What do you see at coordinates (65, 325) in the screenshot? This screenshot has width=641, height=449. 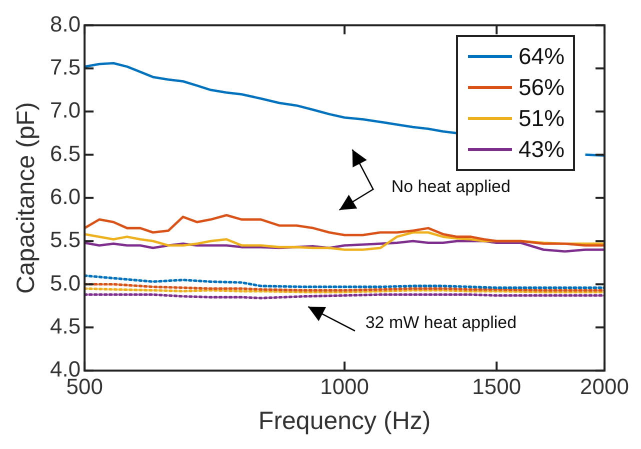 I see `y-tick-label: 4.5` at bounding box center [65, 325].